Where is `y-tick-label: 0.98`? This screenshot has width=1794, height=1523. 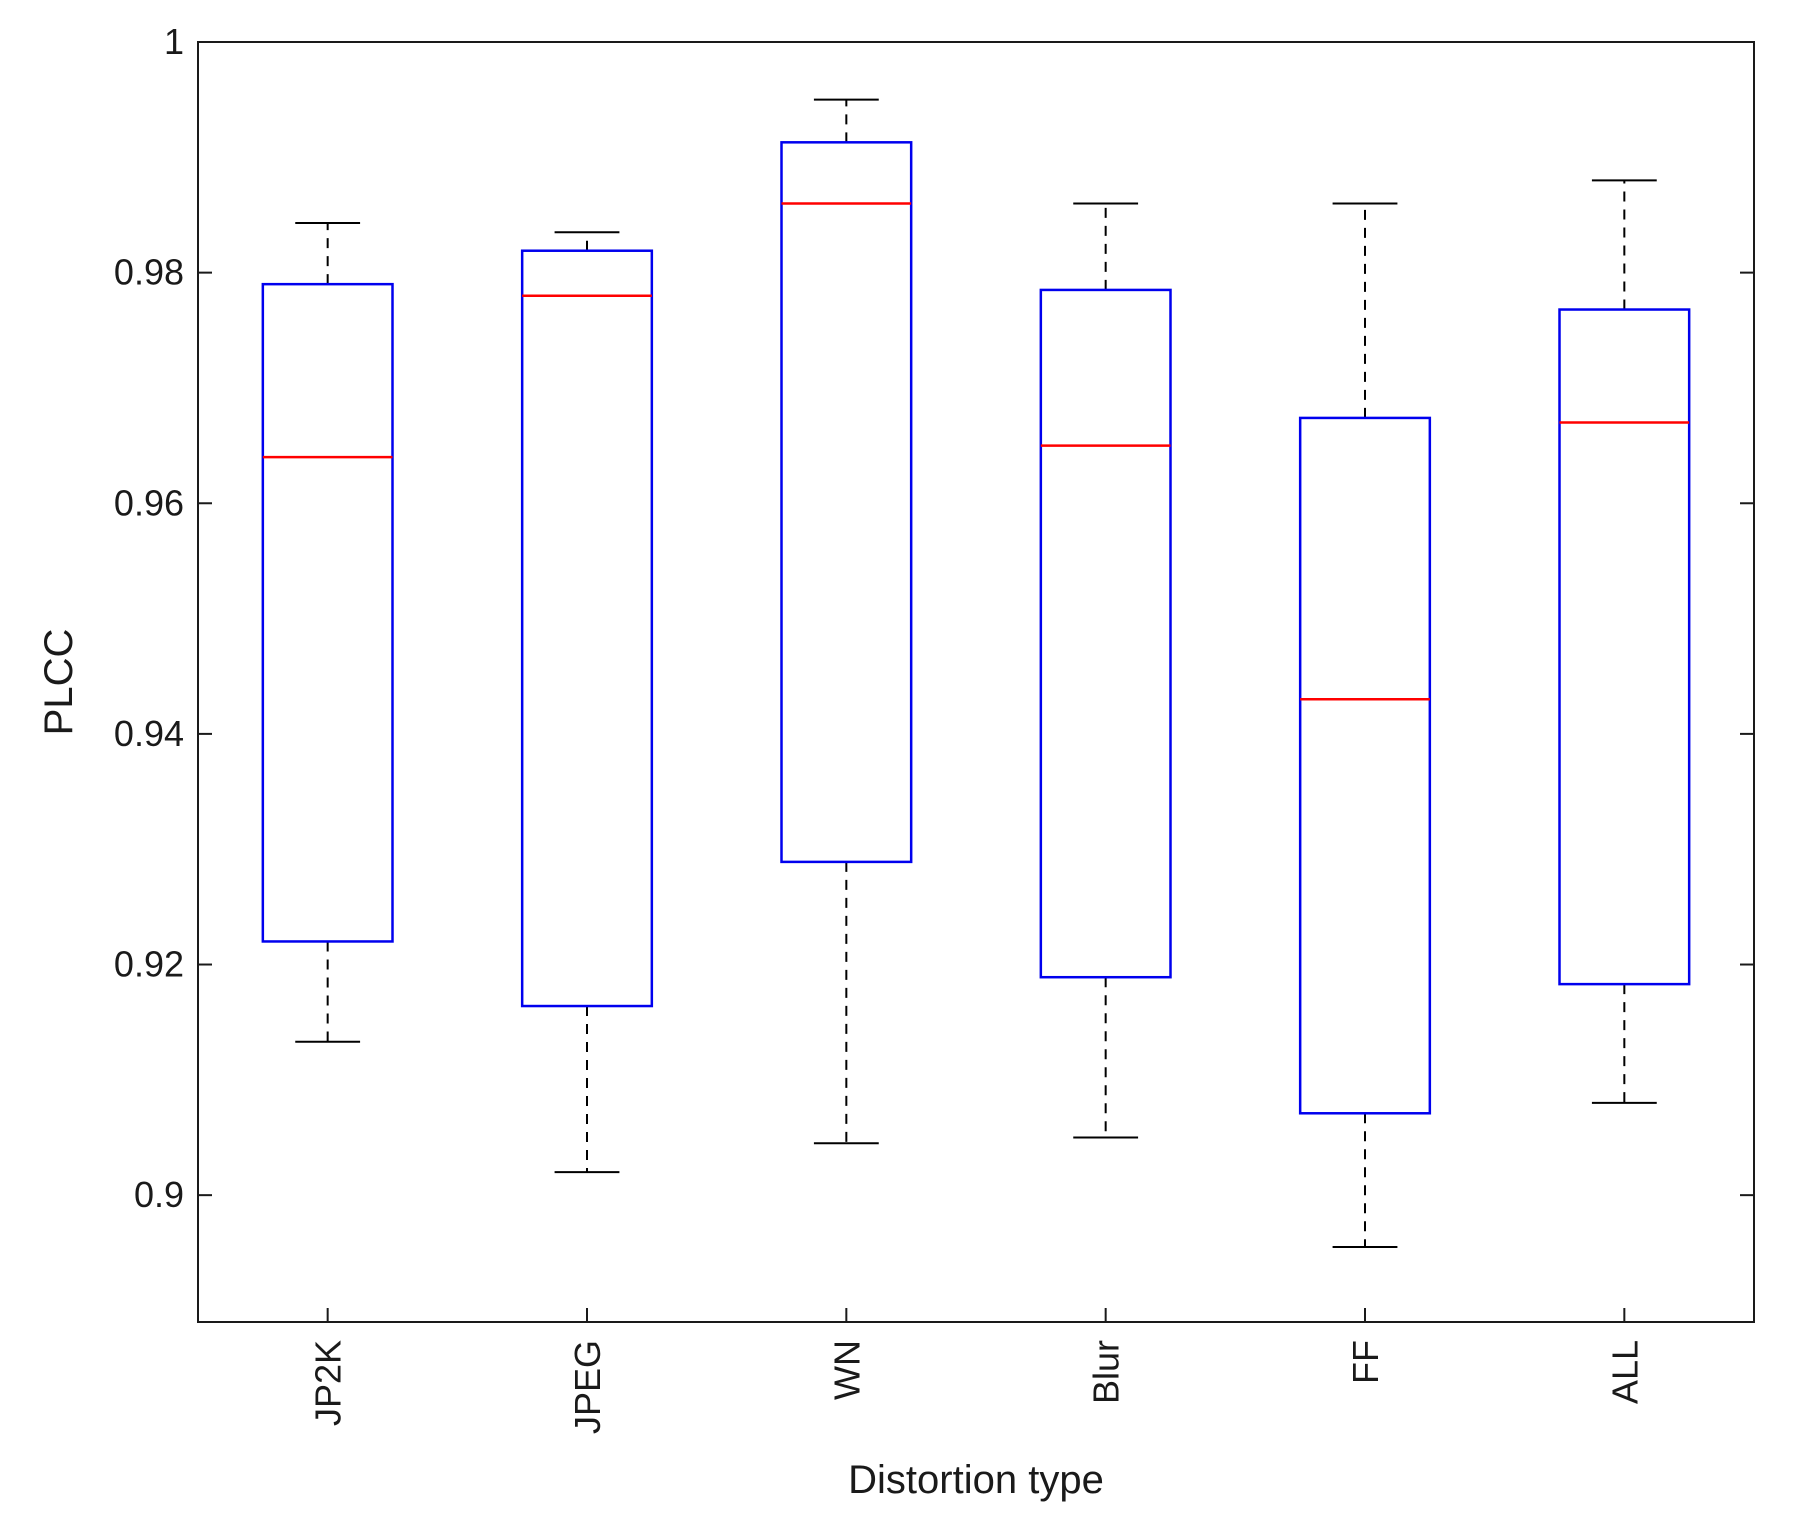
y-tick-label: 0.98 is located at coordinates (149, 272).